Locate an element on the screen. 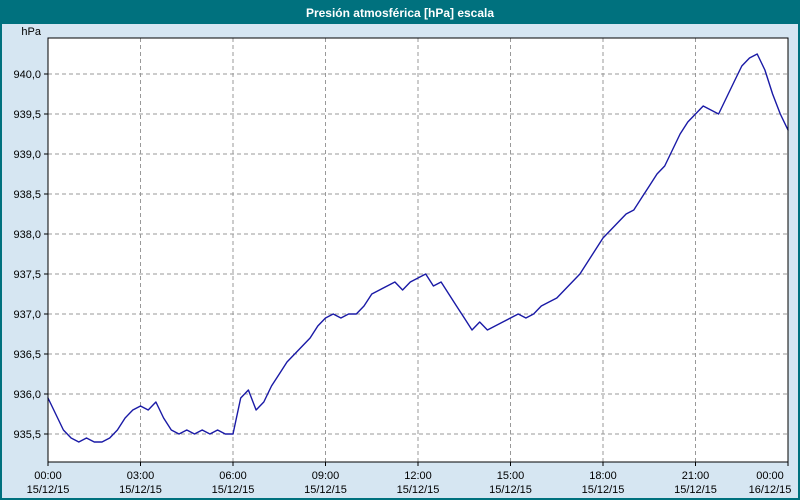 The image size is (800, 500). x-tick-time-label: 15:00 is located at coordinates (511, 476).